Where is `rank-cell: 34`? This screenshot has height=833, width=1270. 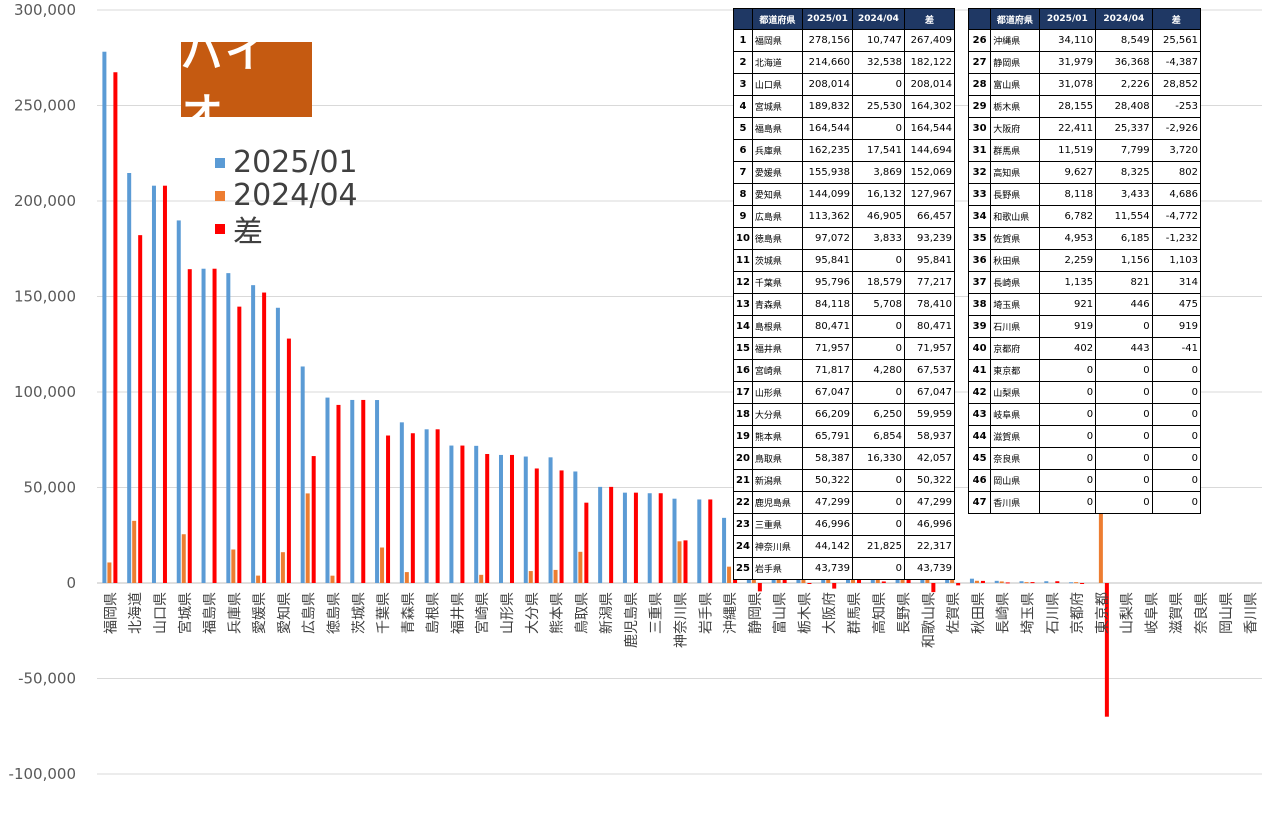 rank-cell: 34 is located at coordinates (979, 216).